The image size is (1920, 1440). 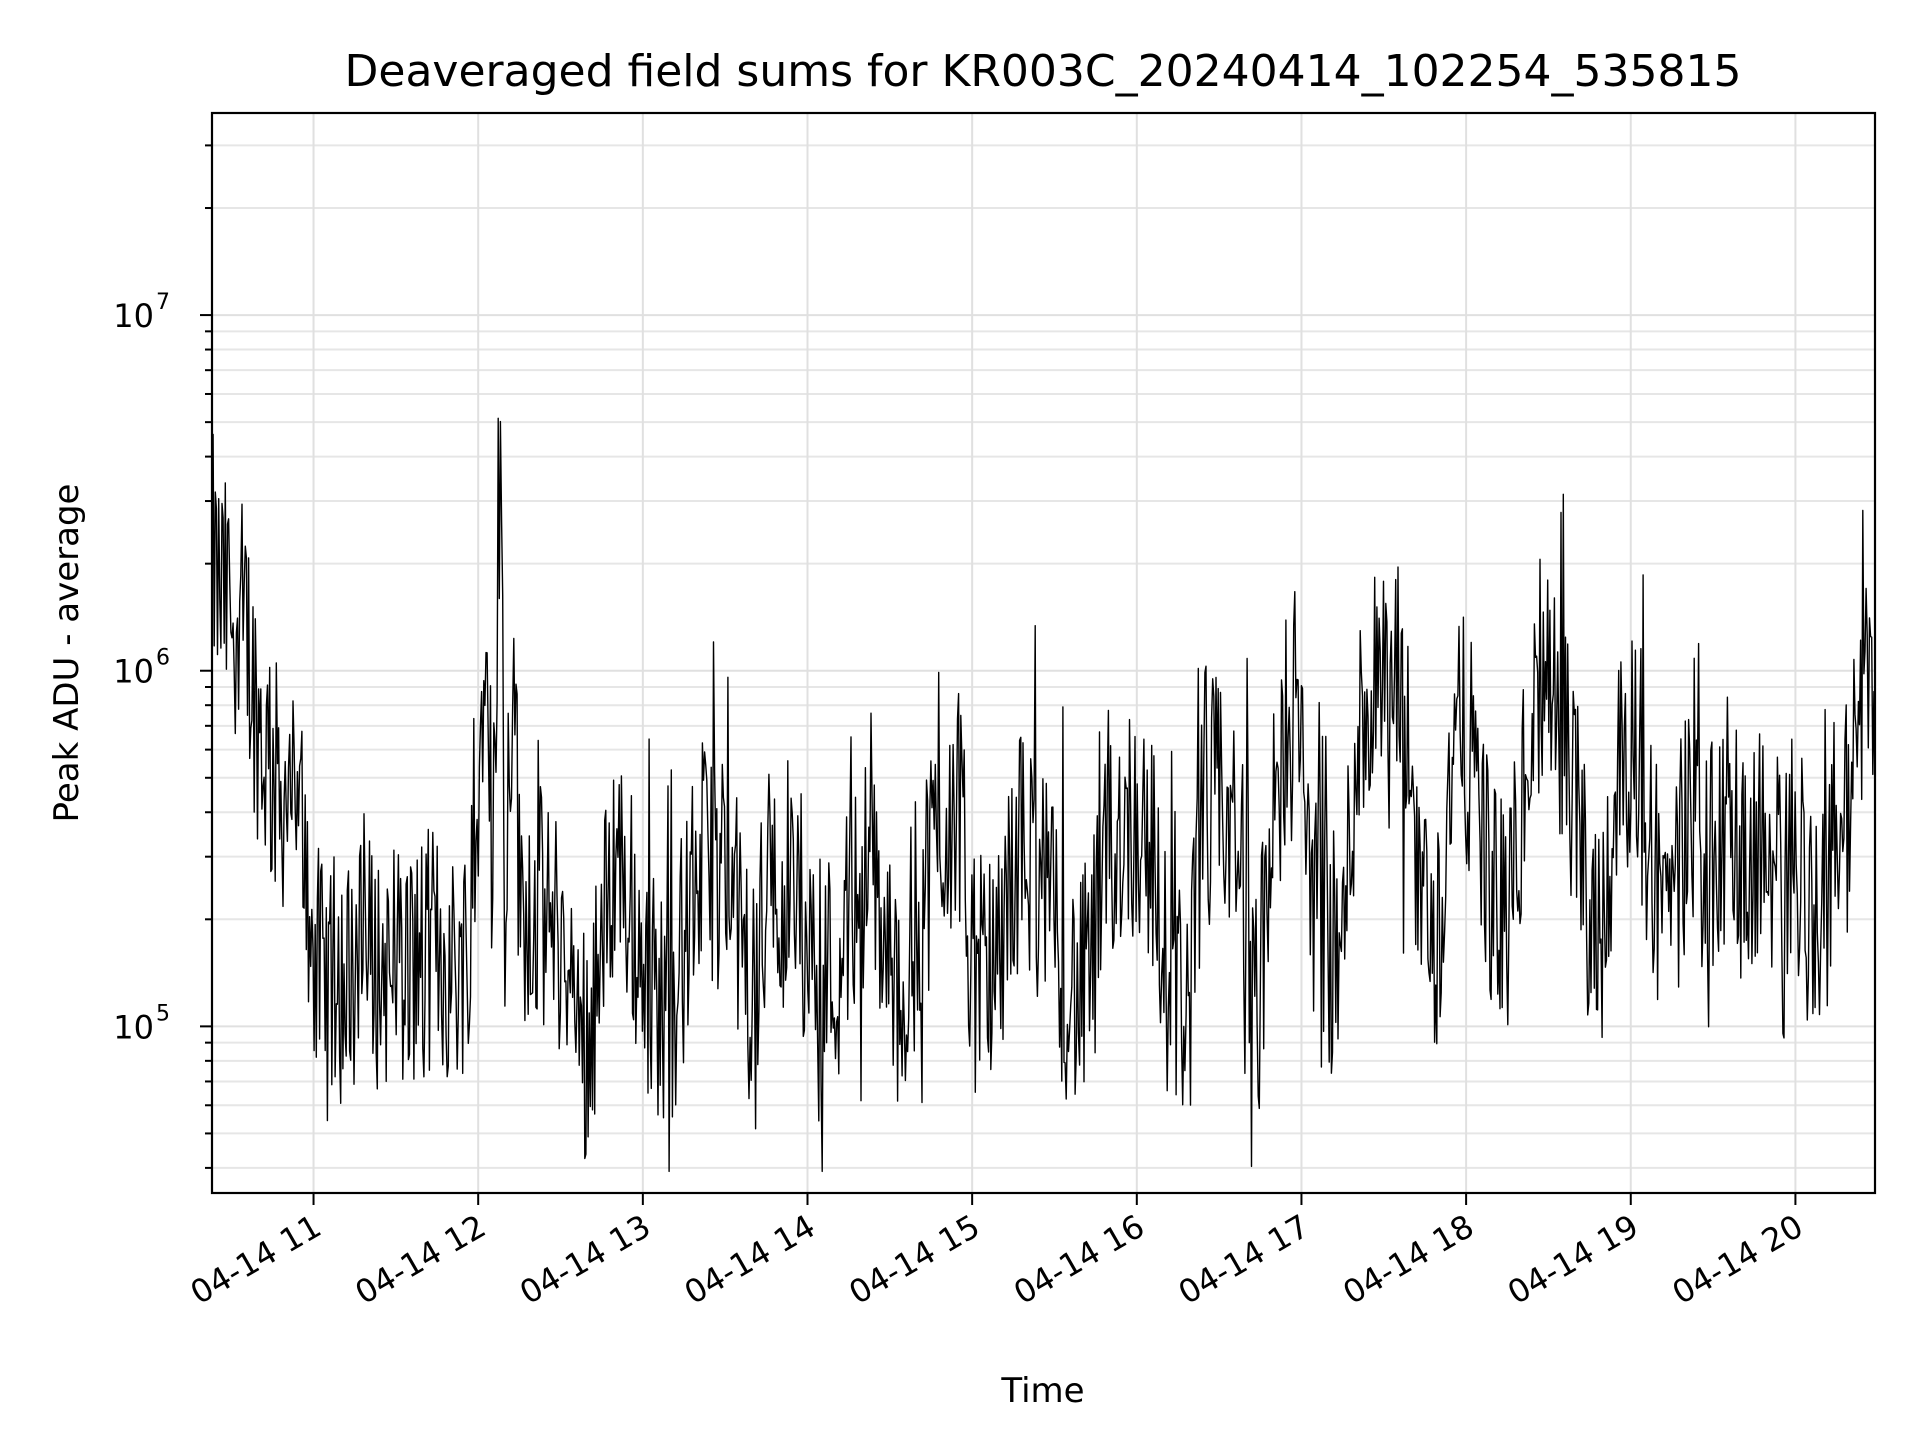 What do you see at coordinates (1042, 1391) in the screenshot?
I see `x-axis-label: Time` at bounding box center [1042, 1391].